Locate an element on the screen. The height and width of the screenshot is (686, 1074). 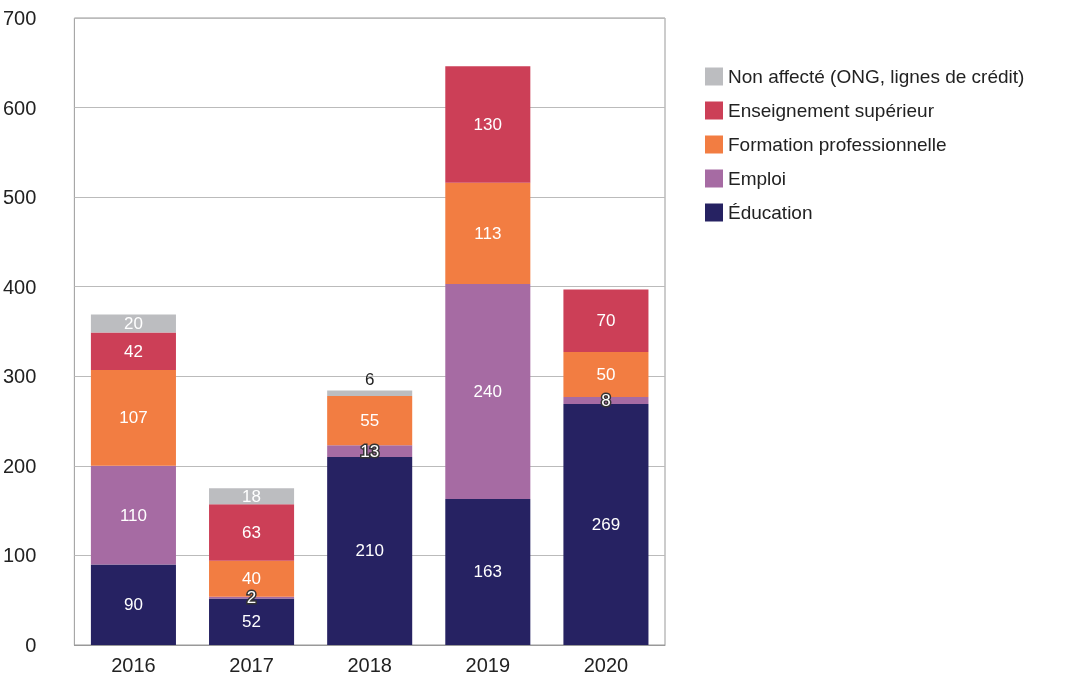
y-tick-label: 700 is located at coordinates (19, 18).